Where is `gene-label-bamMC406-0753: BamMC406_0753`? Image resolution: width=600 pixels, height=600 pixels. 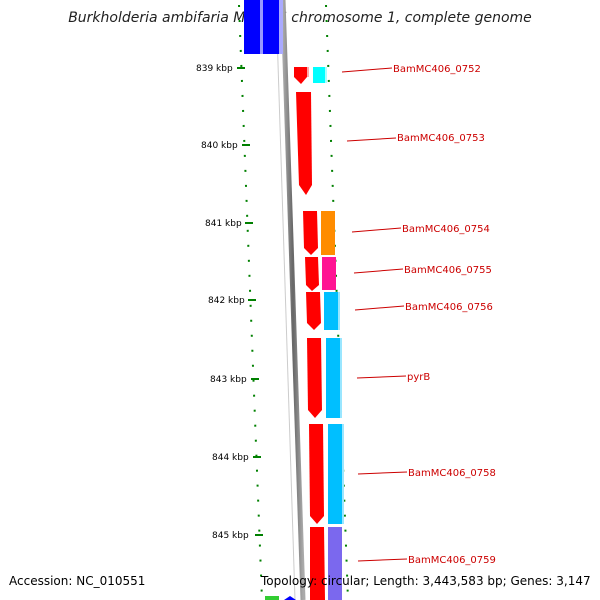 gene-label-bamMC406-0753: BamMC406_0753 is located at coordinates (441, 138).